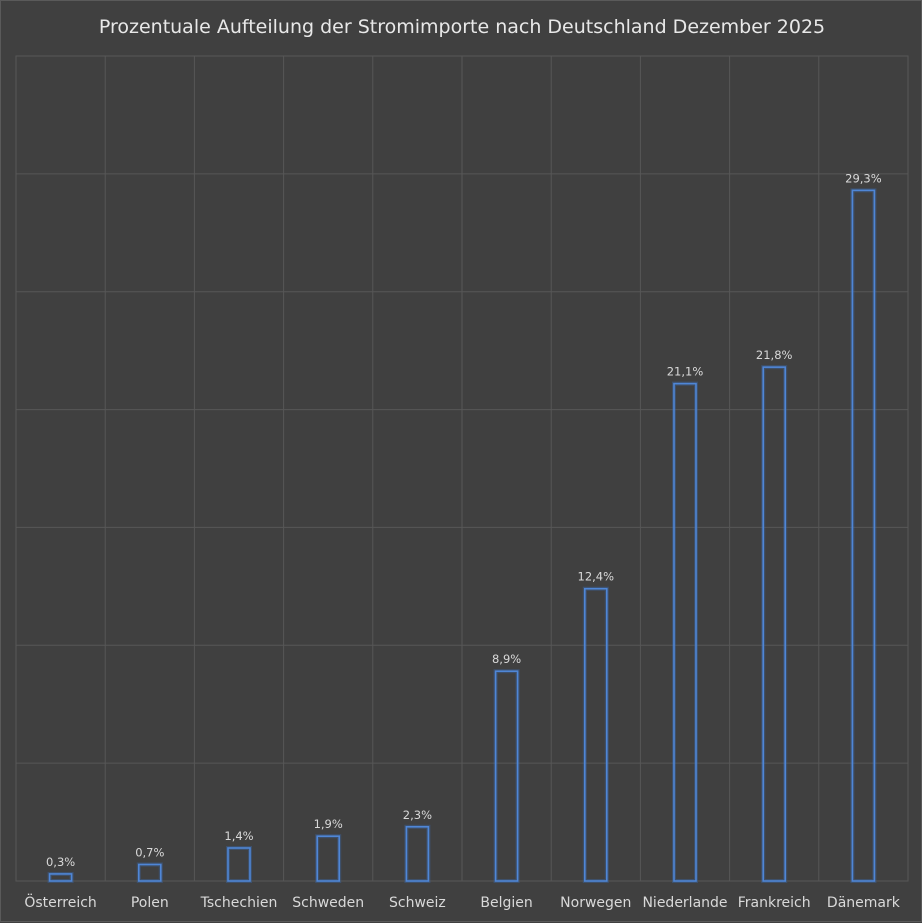 The image size is (922, 923). I want to click on category-label: Frankreich, so click(774, 903).